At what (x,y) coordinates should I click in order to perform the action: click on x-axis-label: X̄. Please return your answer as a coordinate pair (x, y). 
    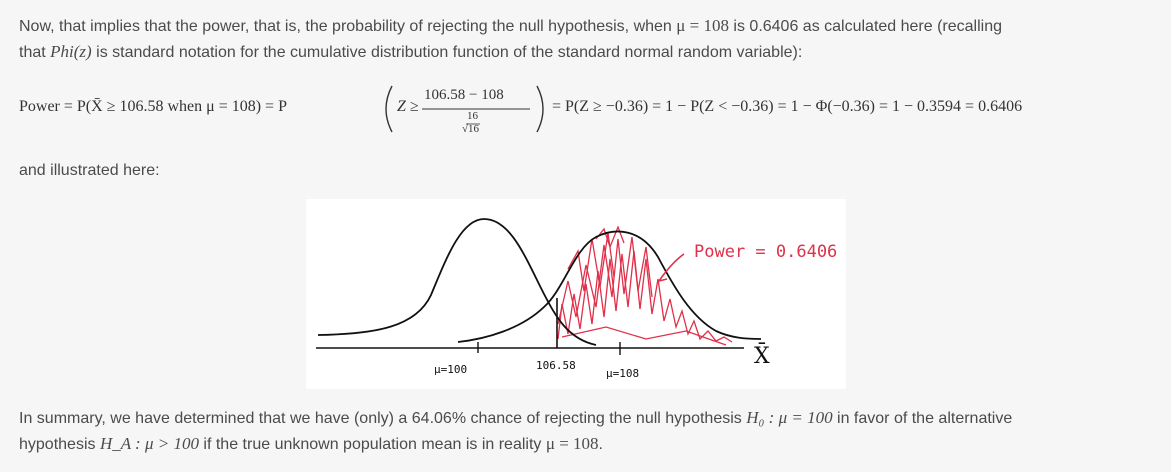
    Looking at the image, I should click on (762, 355).